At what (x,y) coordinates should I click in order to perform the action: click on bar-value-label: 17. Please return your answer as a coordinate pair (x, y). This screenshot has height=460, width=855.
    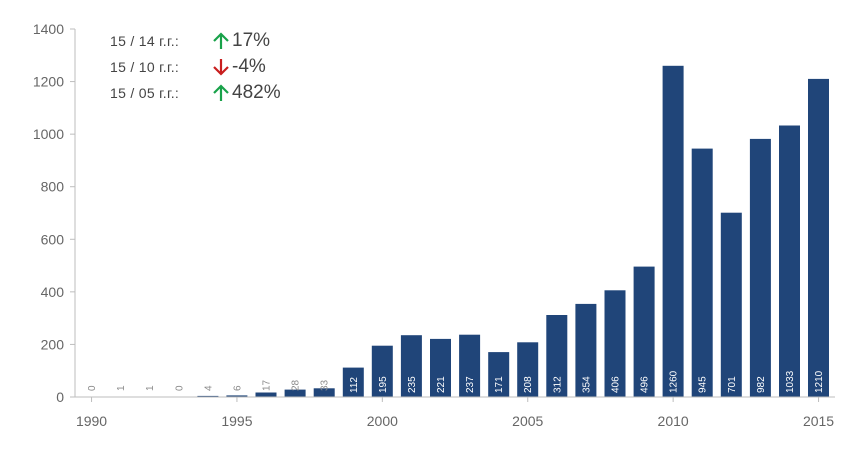
    Looking at the image, I should click on (267, 385).